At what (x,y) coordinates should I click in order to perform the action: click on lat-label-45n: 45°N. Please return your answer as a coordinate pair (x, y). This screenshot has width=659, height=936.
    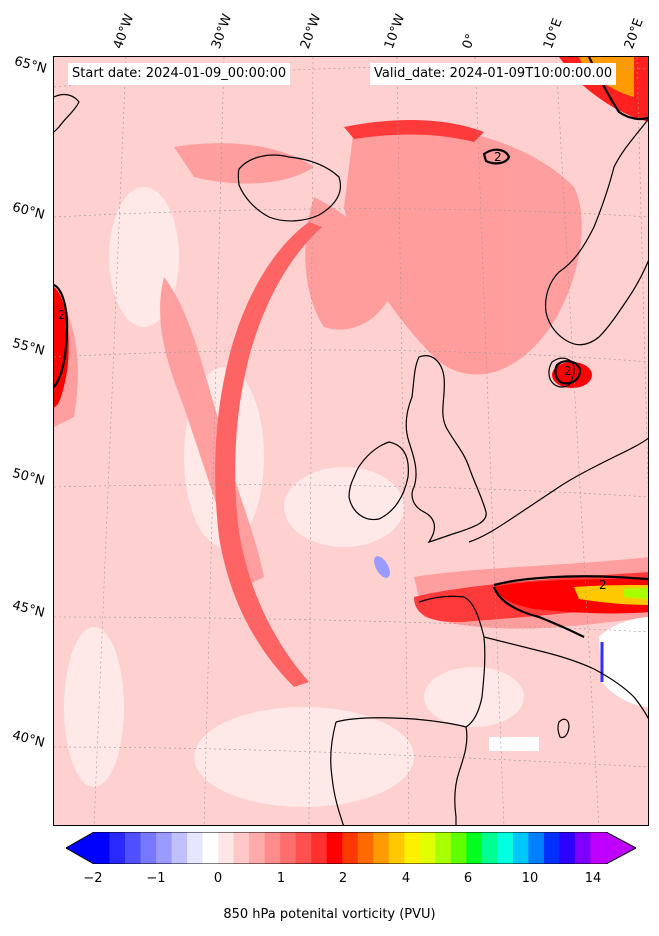
    Looking at the image, I should click on (28, 609).